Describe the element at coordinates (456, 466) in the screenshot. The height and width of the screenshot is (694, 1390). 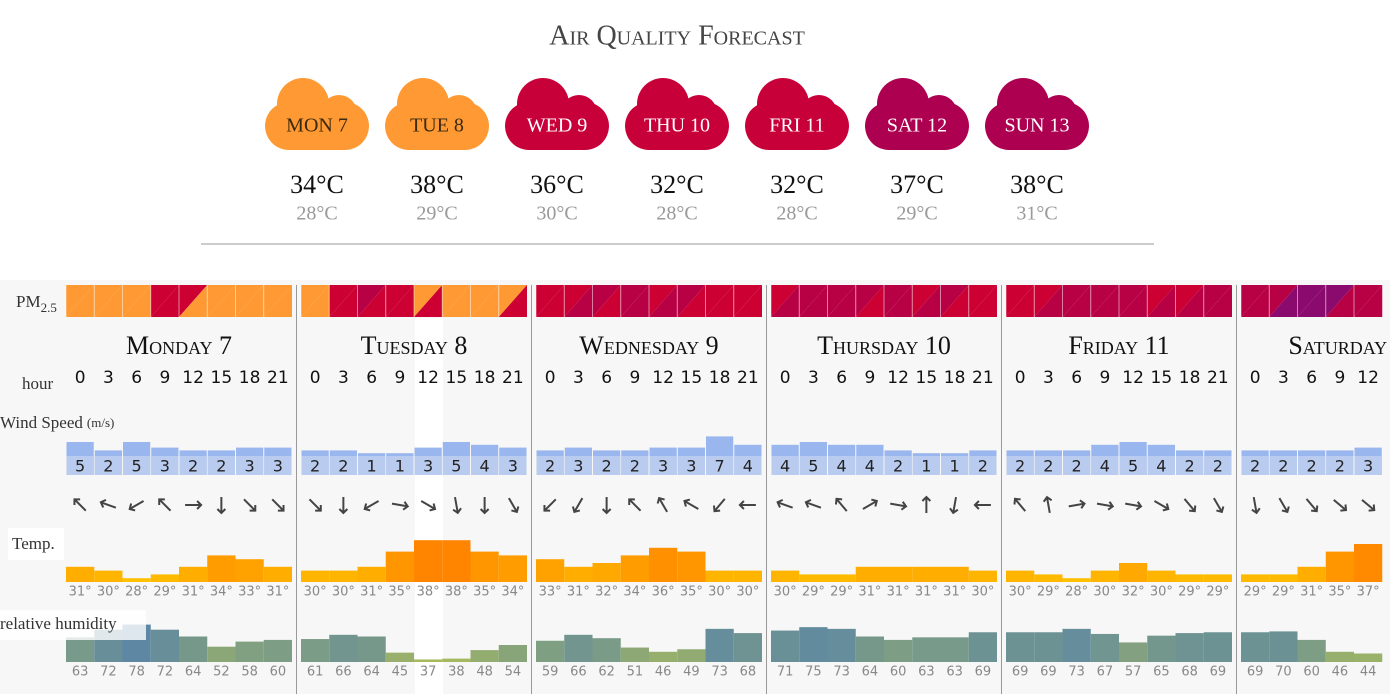
I see `wind-value: 5` at that location.